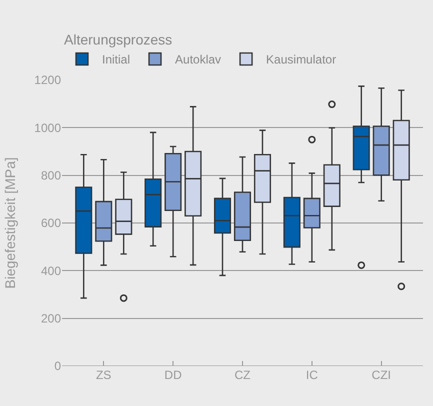  Describe the element at coordinates (312, 375) in the screenshot. I see `x-tick-label: IC` at that location.